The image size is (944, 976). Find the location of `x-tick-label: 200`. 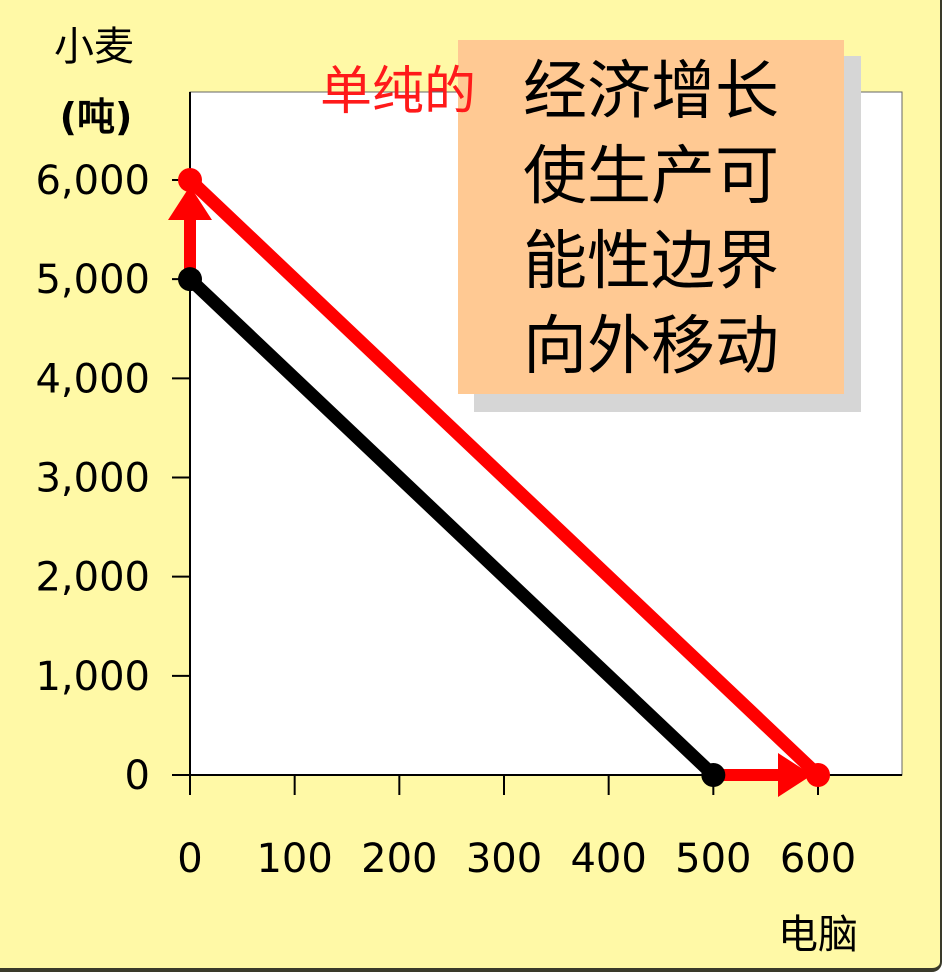

x-tick-label: 200 is located at coordinates (399, 859).